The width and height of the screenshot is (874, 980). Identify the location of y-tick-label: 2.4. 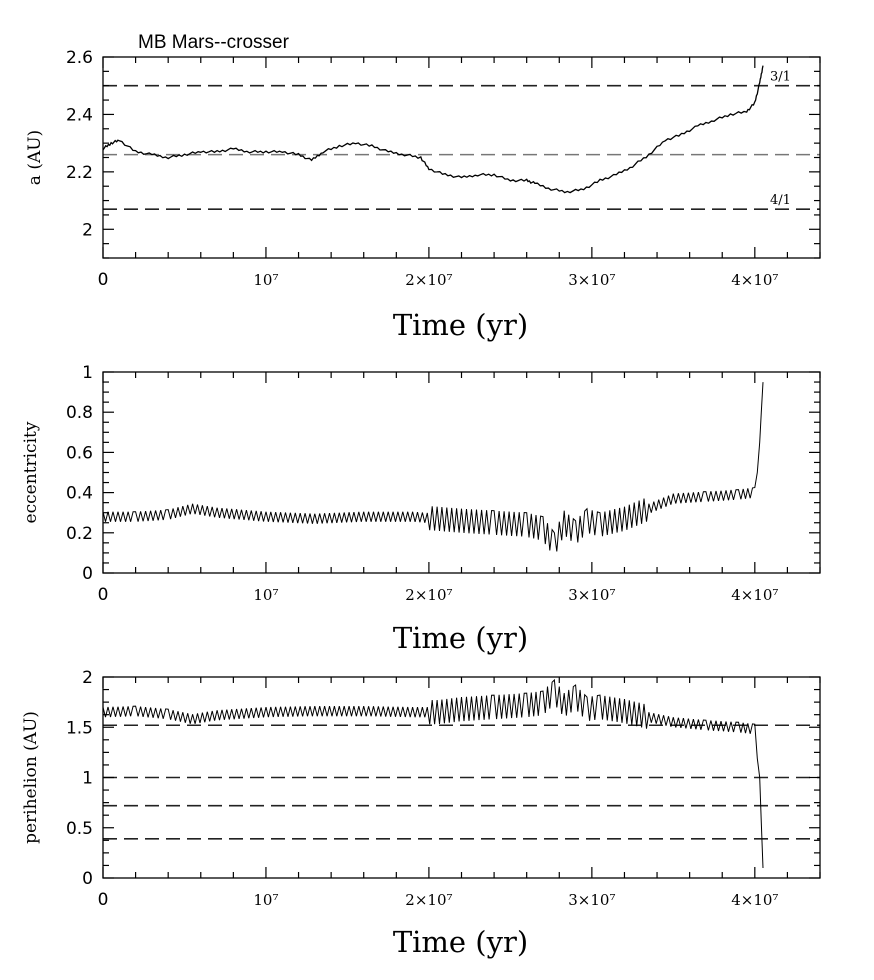
(79, 115).